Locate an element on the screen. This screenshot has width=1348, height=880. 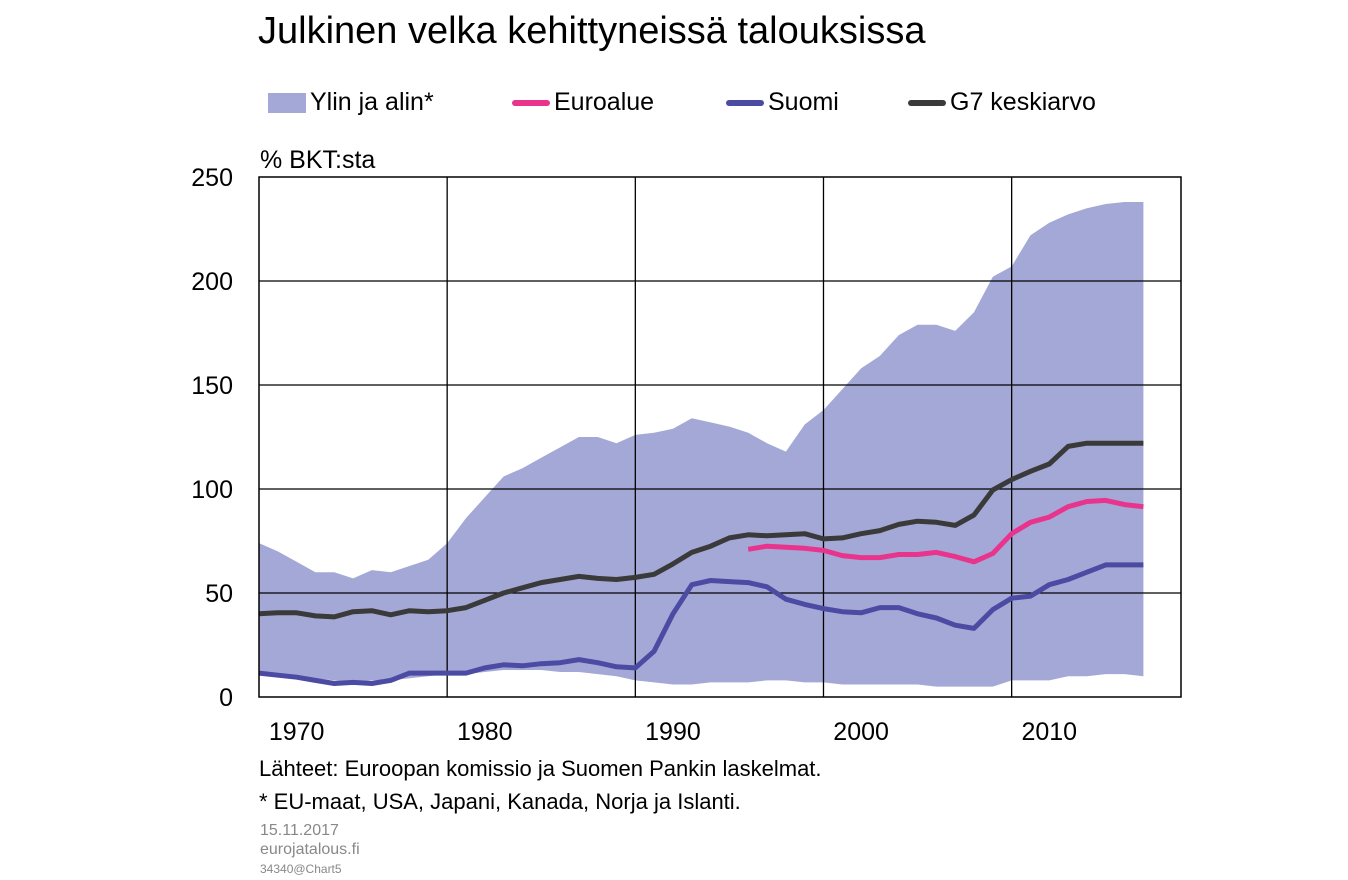
legend-swatch-range is located at coordinates (287, 102).